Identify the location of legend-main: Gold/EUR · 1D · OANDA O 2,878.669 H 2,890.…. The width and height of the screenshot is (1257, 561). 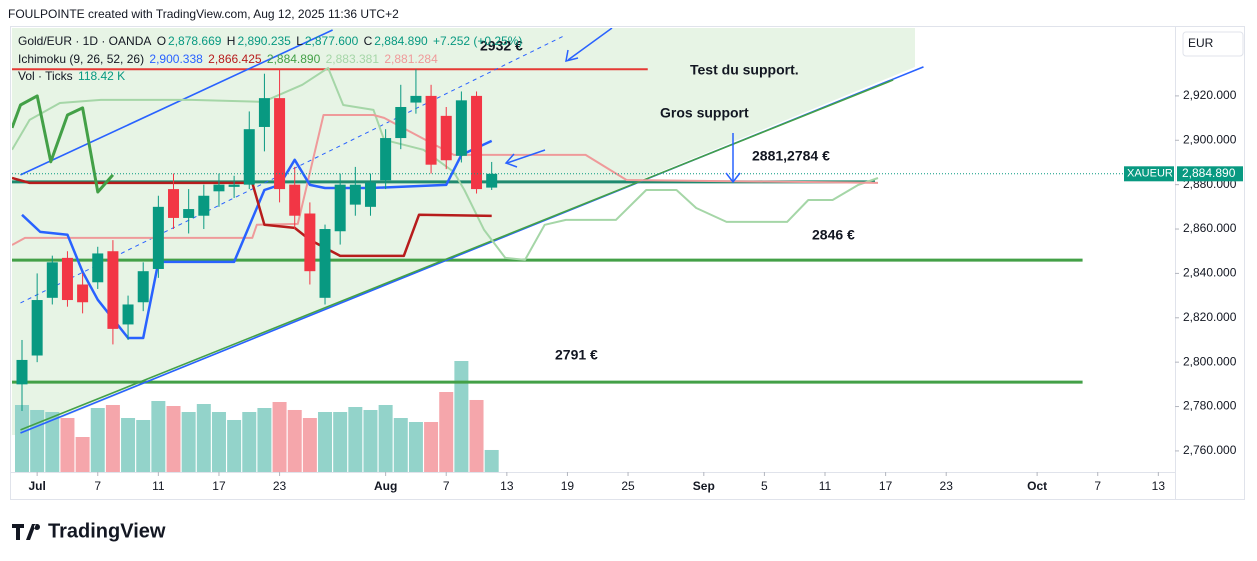
(271, 41).